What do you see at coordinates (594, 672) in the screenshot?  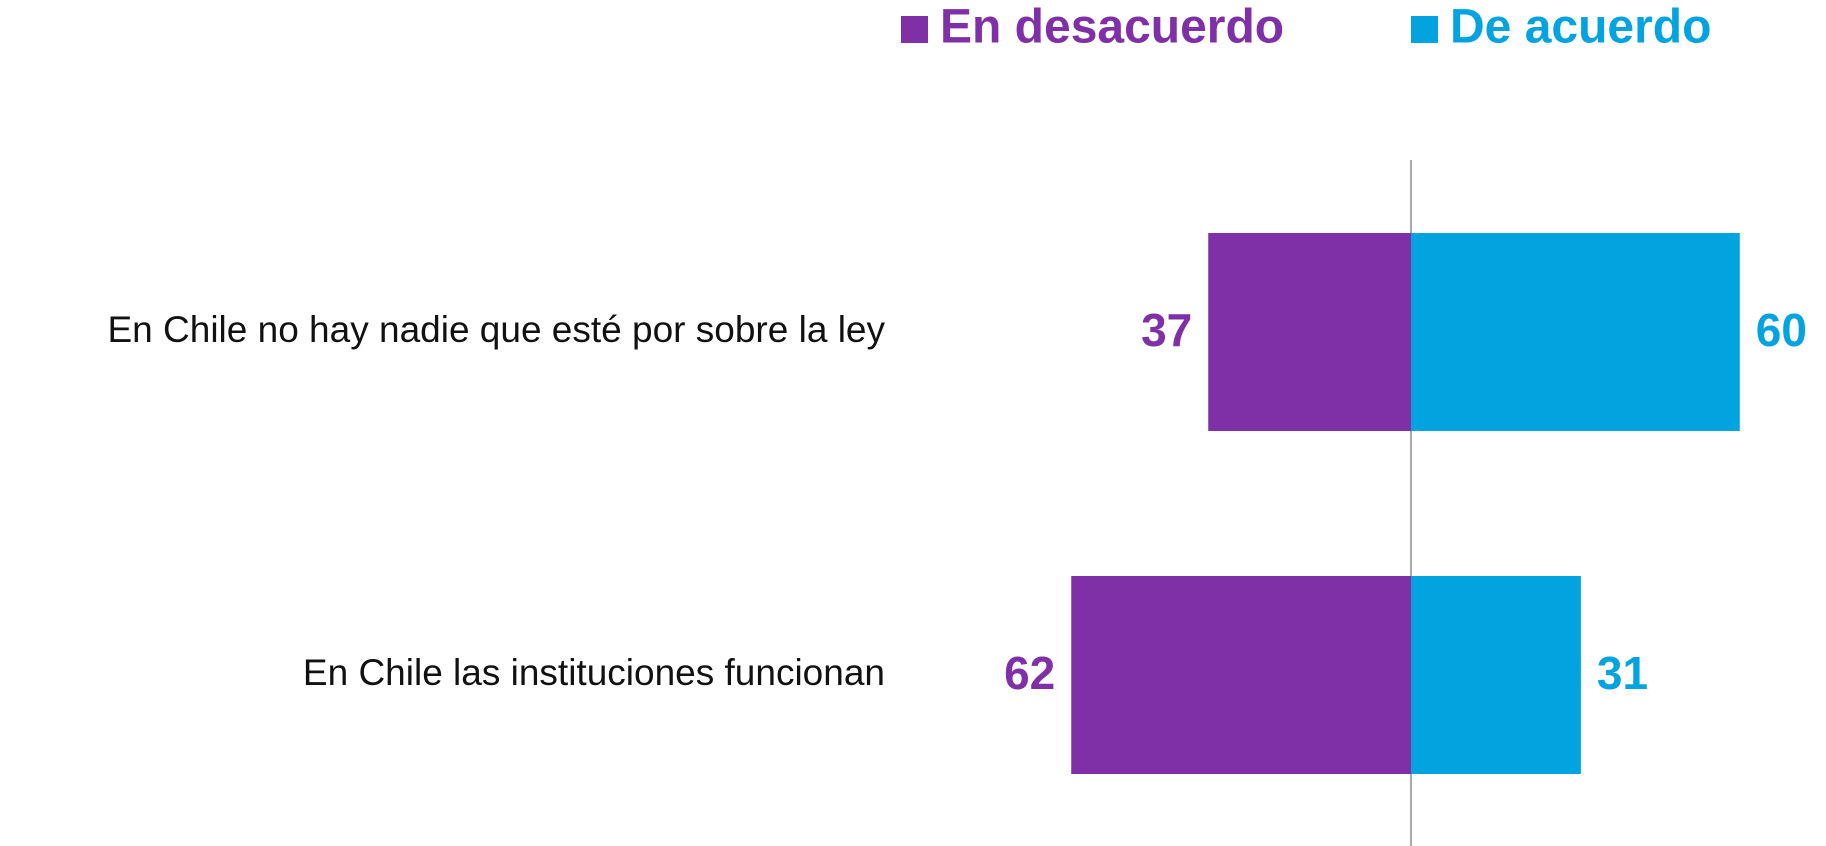 I see `category-label: En Chile las instituciones funcionan` at bounding box center [594, 672].